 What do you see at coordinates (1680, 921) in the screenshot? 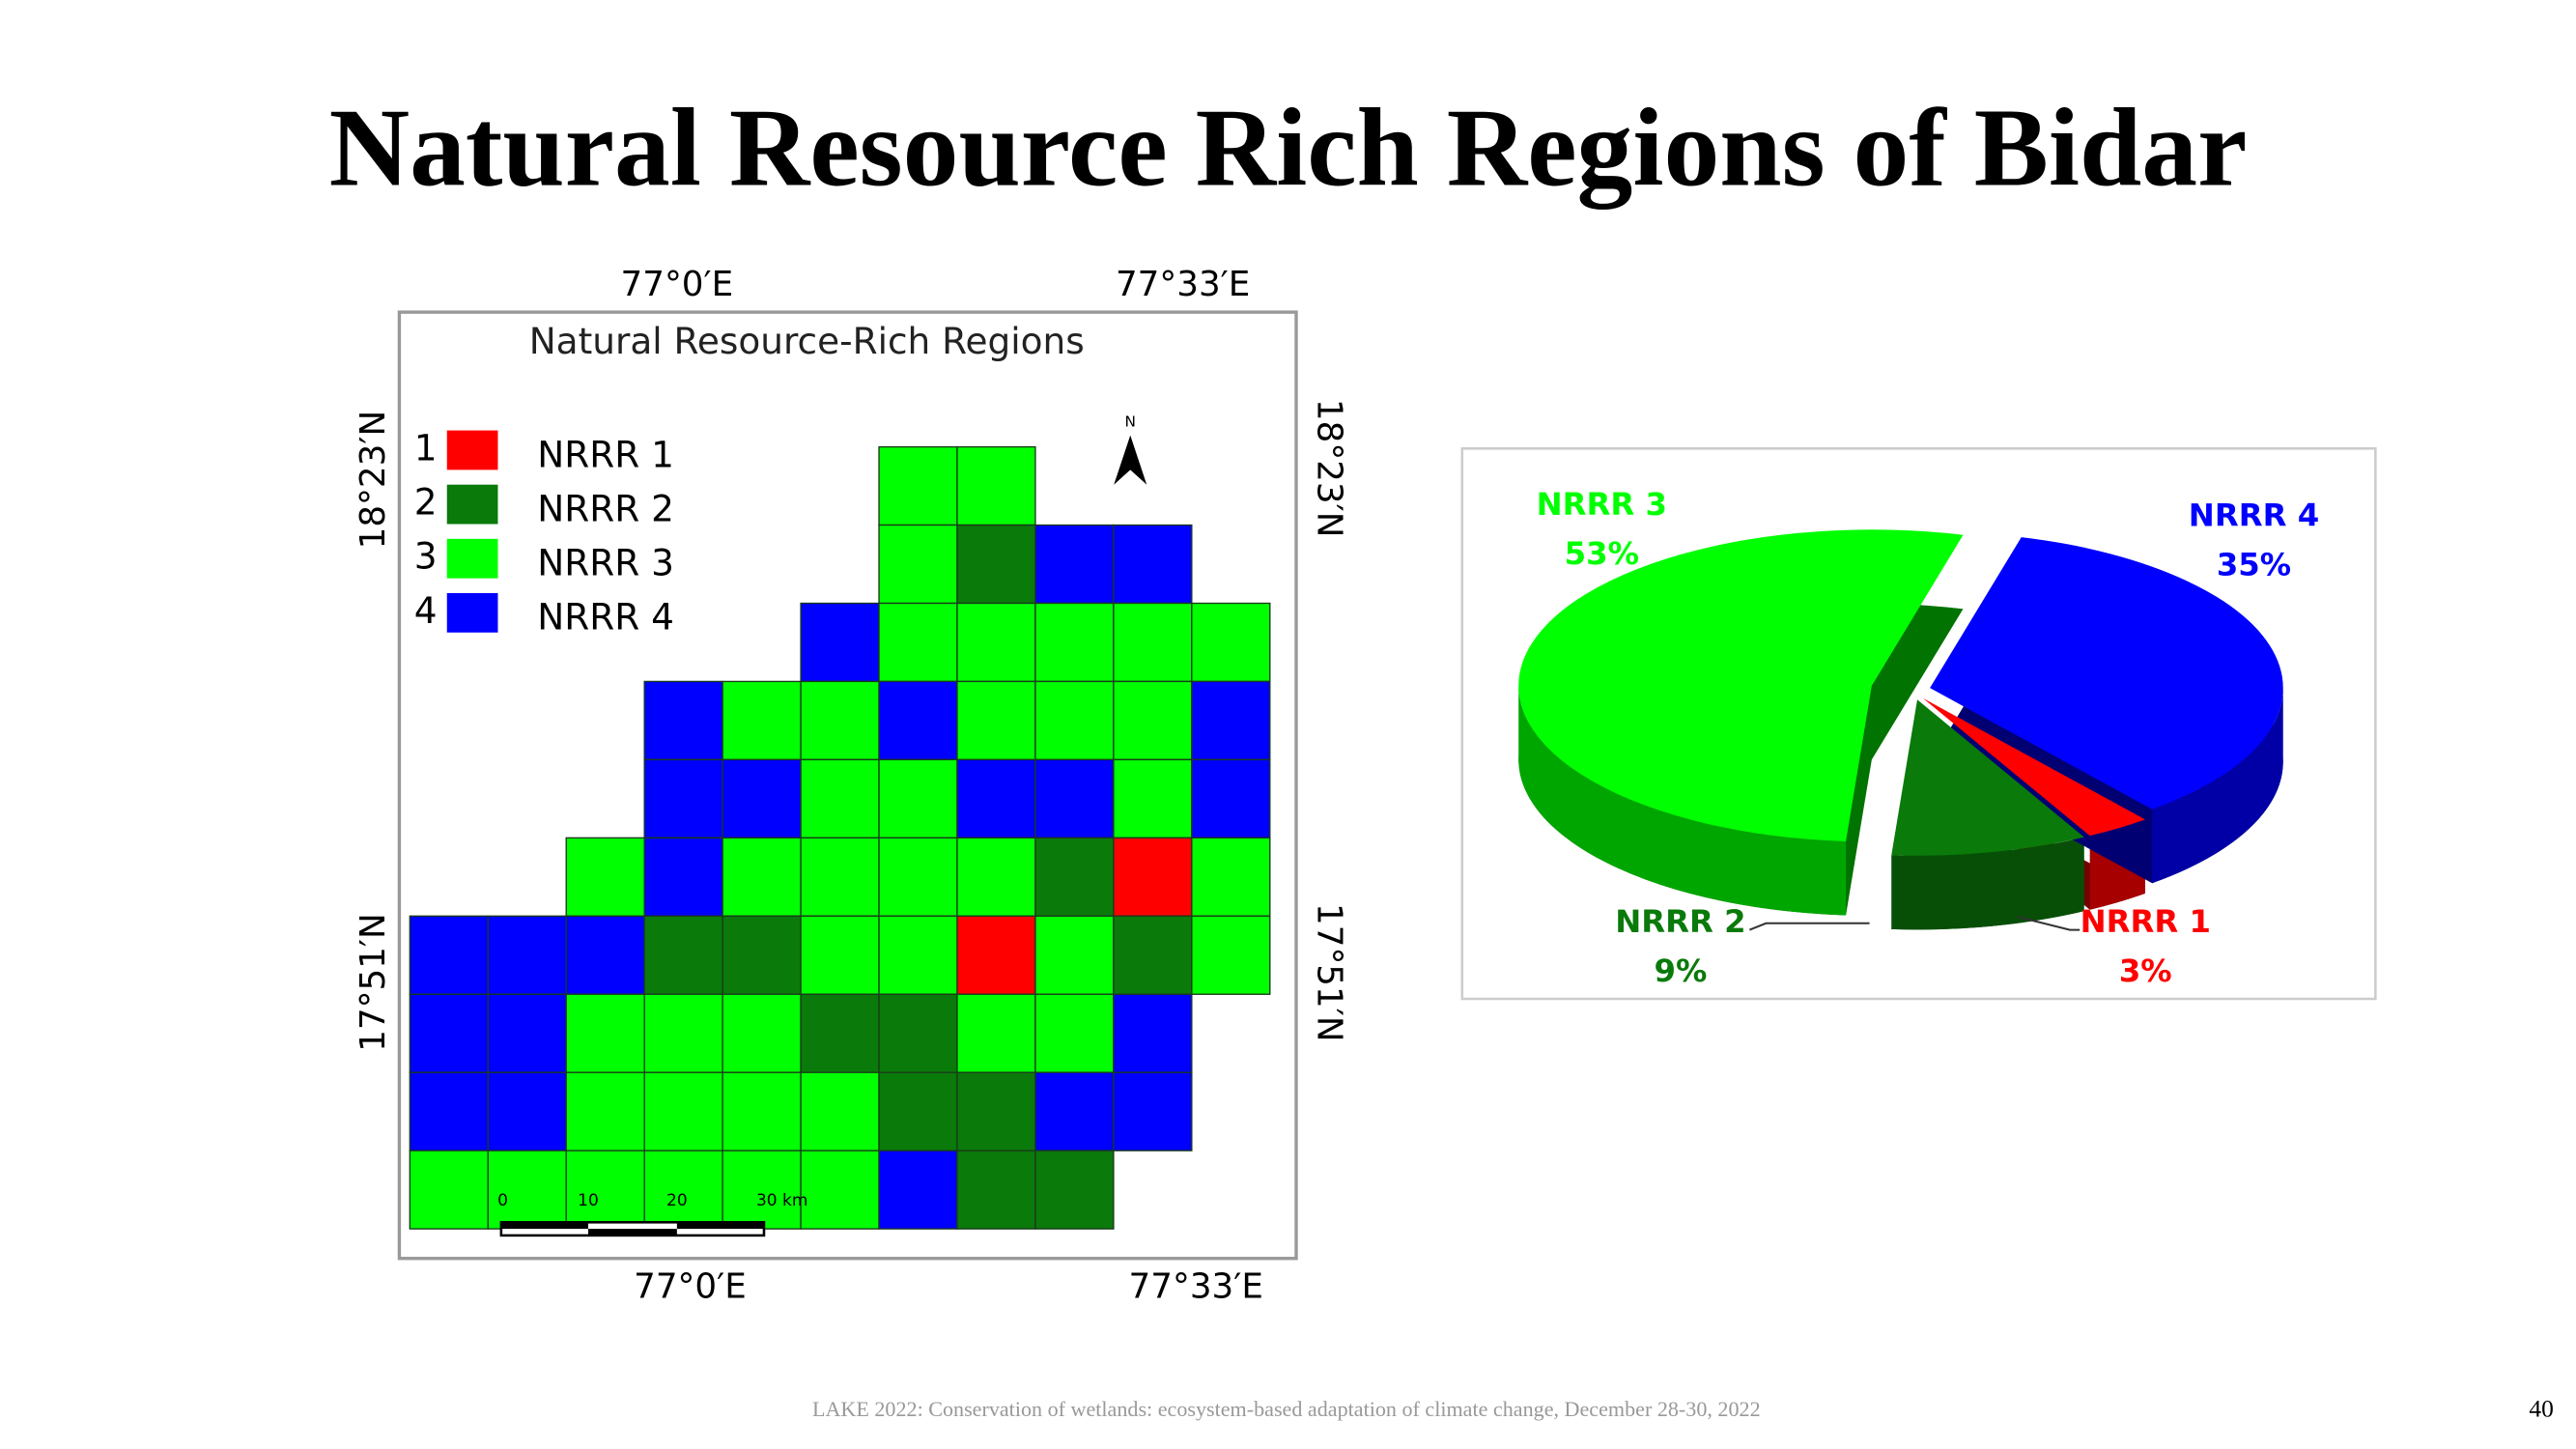
I see `pie-label: NRRR 2` at bounding box center [1680, 921].